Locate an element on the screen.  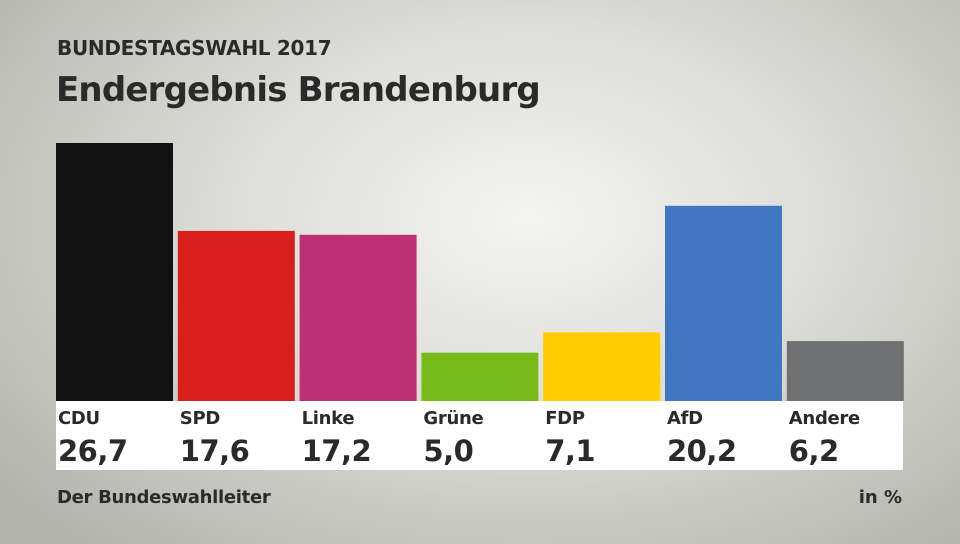
category-label: Linke is located at coordinates (328, 418).